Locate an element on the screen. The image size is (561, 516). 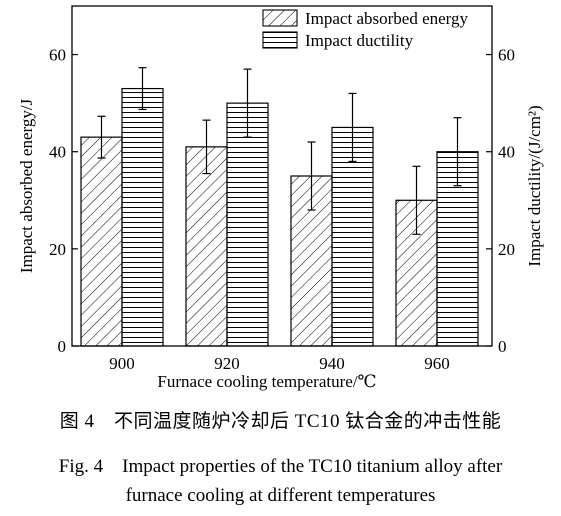
x-tick-label: 960 is located at coordinates (437, 363).